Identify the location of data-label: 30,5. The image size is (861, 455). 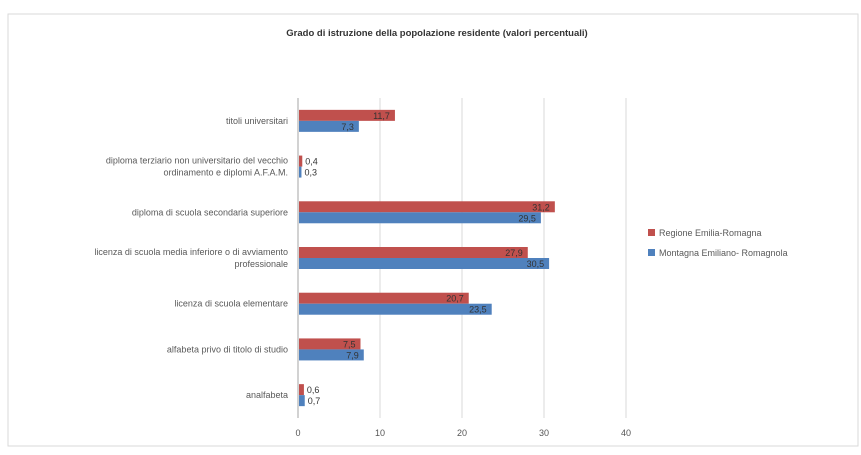
(536, 264).